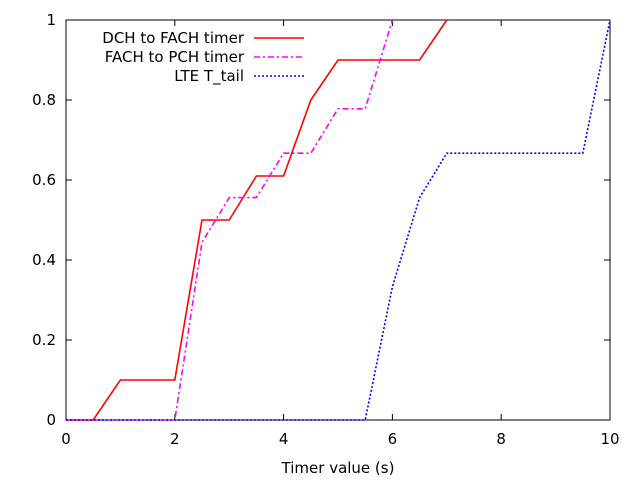 The width and height of the screenshot is (640, 480). I want to click on legend-label: FACH to PCH timer, so click(175, 57).